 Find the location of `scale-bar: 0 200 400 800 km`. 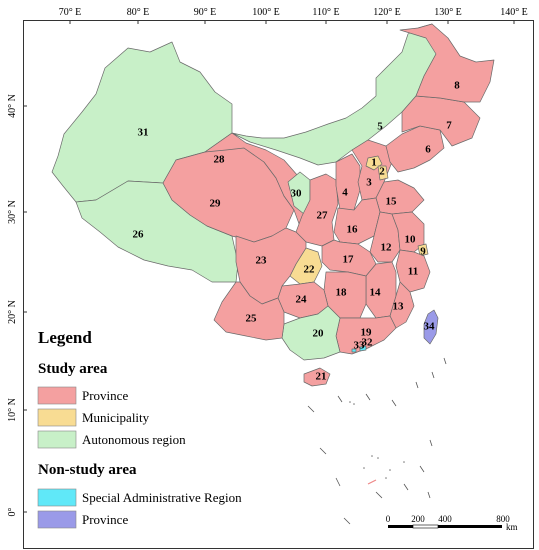

scale-bar: 0 200 400 800 km is located at coordinates (452, 523).